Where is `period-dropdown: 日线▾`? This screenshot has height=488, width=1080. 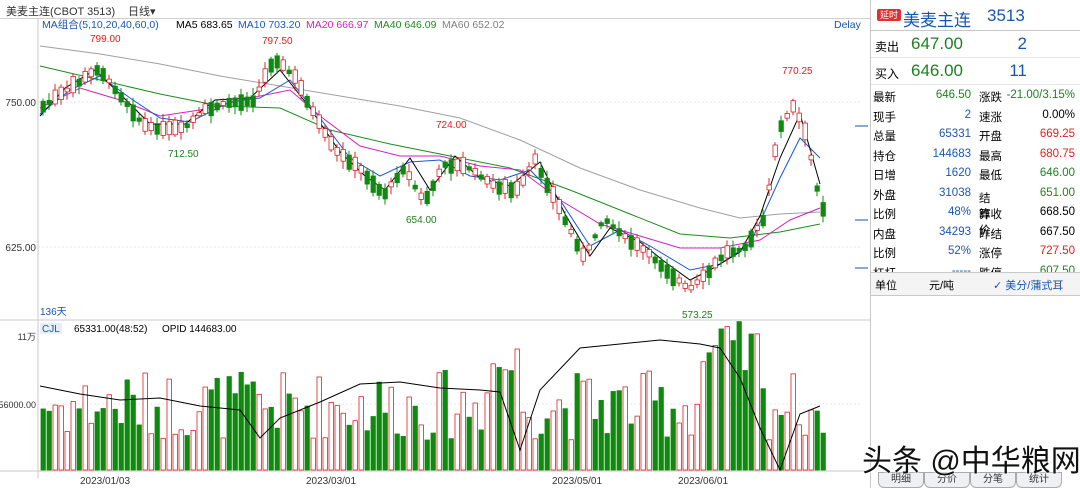 period-dropdown: 日线▾ is located at coordinates (142, 12).